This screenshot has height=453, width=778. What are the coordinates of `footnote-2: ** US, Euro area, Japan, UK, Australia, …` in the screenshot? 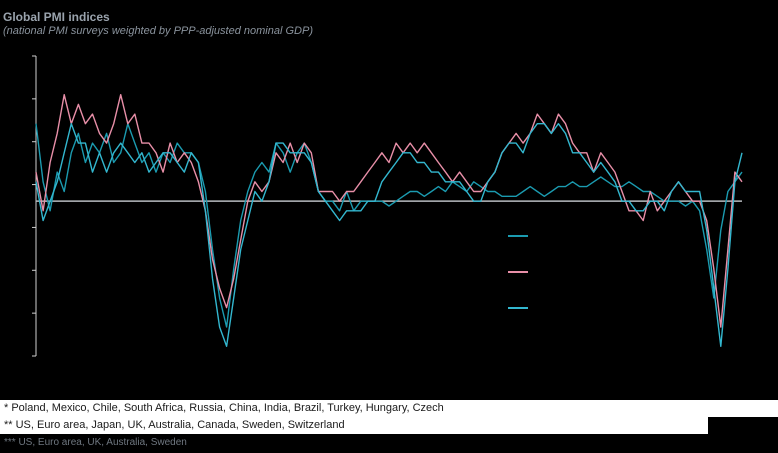 It's located at (354, 425).